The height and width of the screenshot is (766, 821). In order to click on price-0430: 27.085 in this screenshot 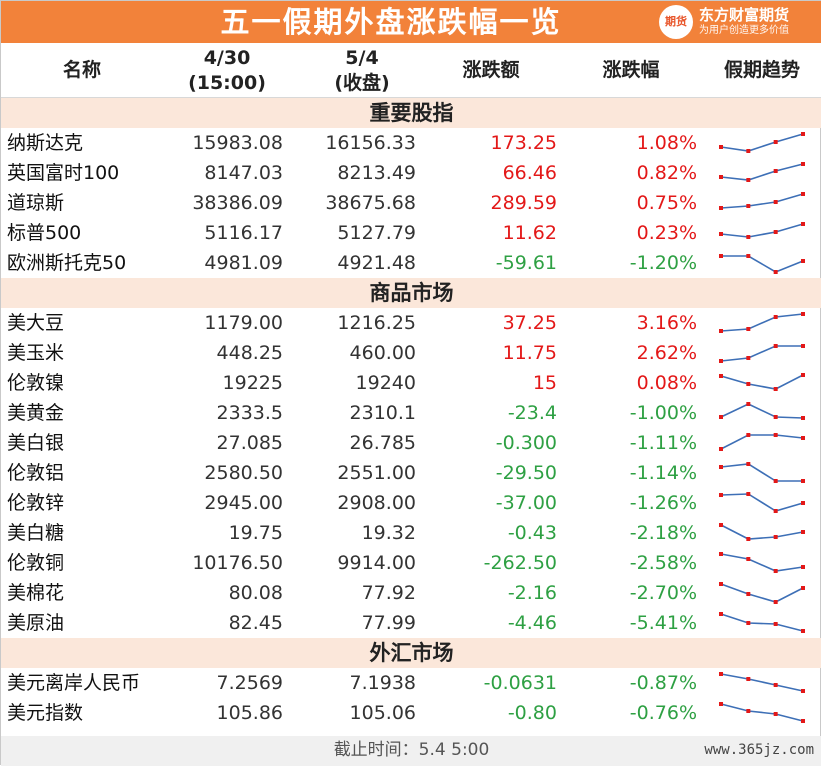, I will do `click(249, 443)`.